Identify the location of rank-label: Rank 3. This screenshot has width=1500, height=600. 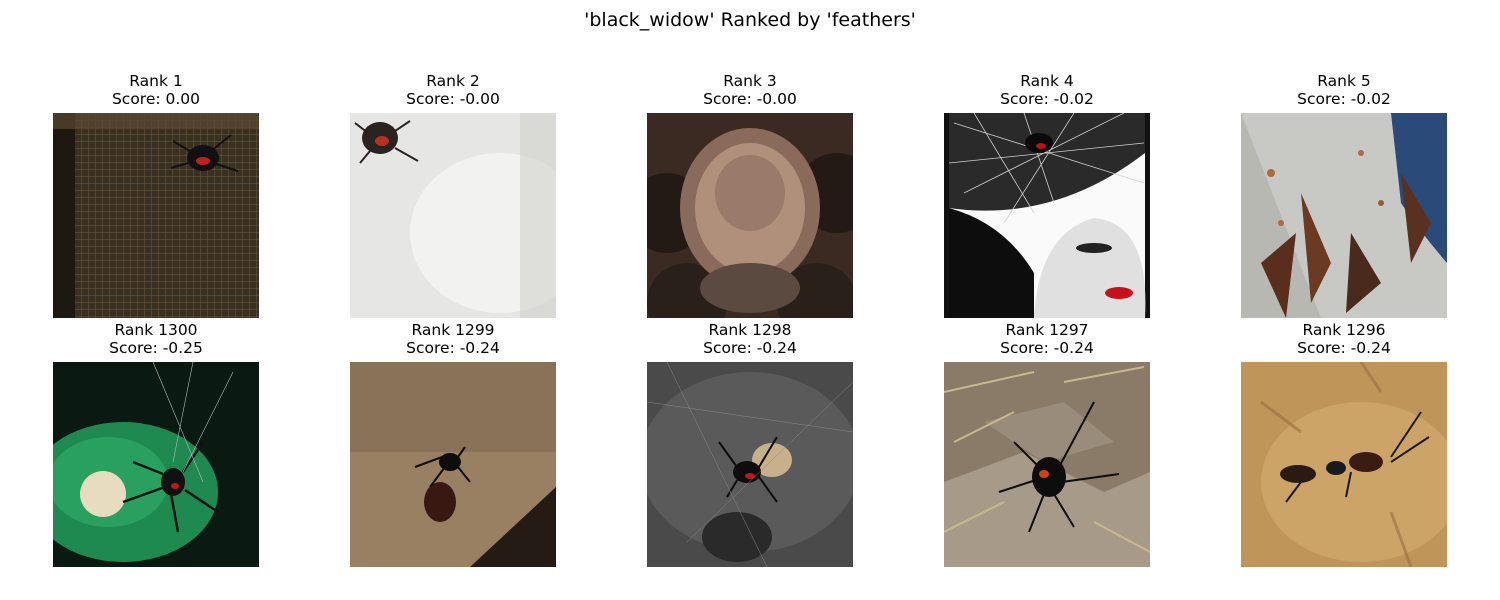
(750, 81).